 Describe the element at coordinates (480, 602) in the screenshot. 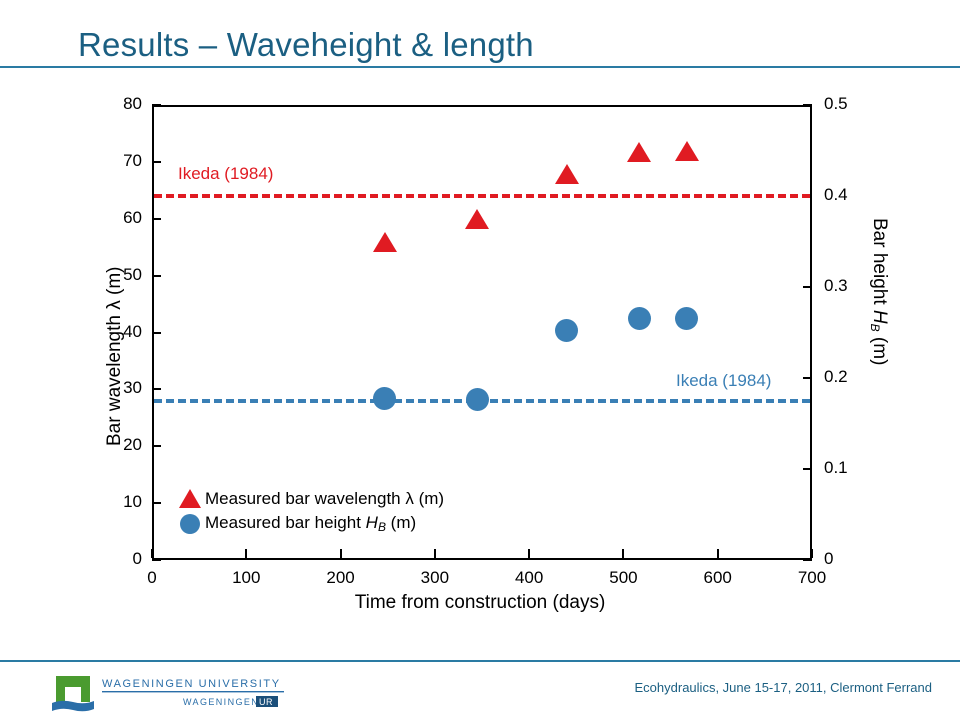

I see `x-axis-title: Time from construction (days)` at that location.